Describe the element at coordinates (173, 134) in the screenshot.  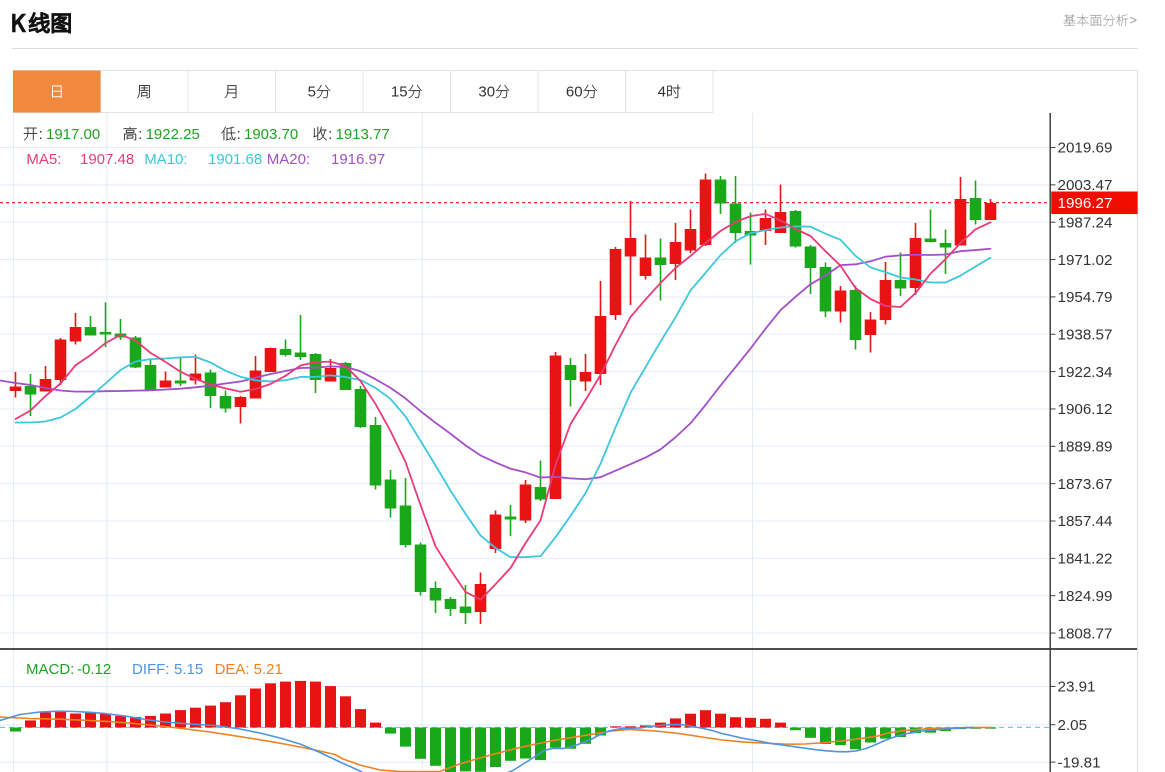
I see `svg-text: 1922.25` at that location.